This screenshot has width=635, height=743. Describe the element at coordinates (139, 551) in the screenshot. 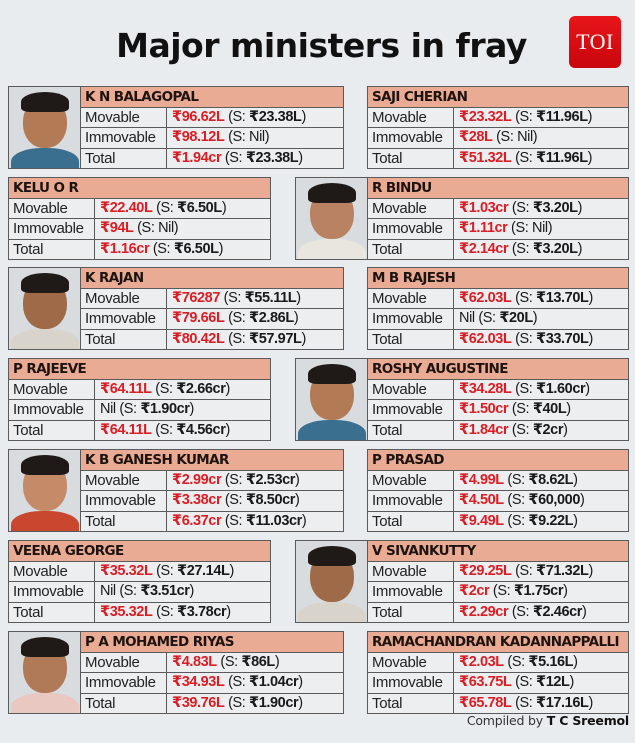

I see `minister-name: VEENA GEORGE` at that location.